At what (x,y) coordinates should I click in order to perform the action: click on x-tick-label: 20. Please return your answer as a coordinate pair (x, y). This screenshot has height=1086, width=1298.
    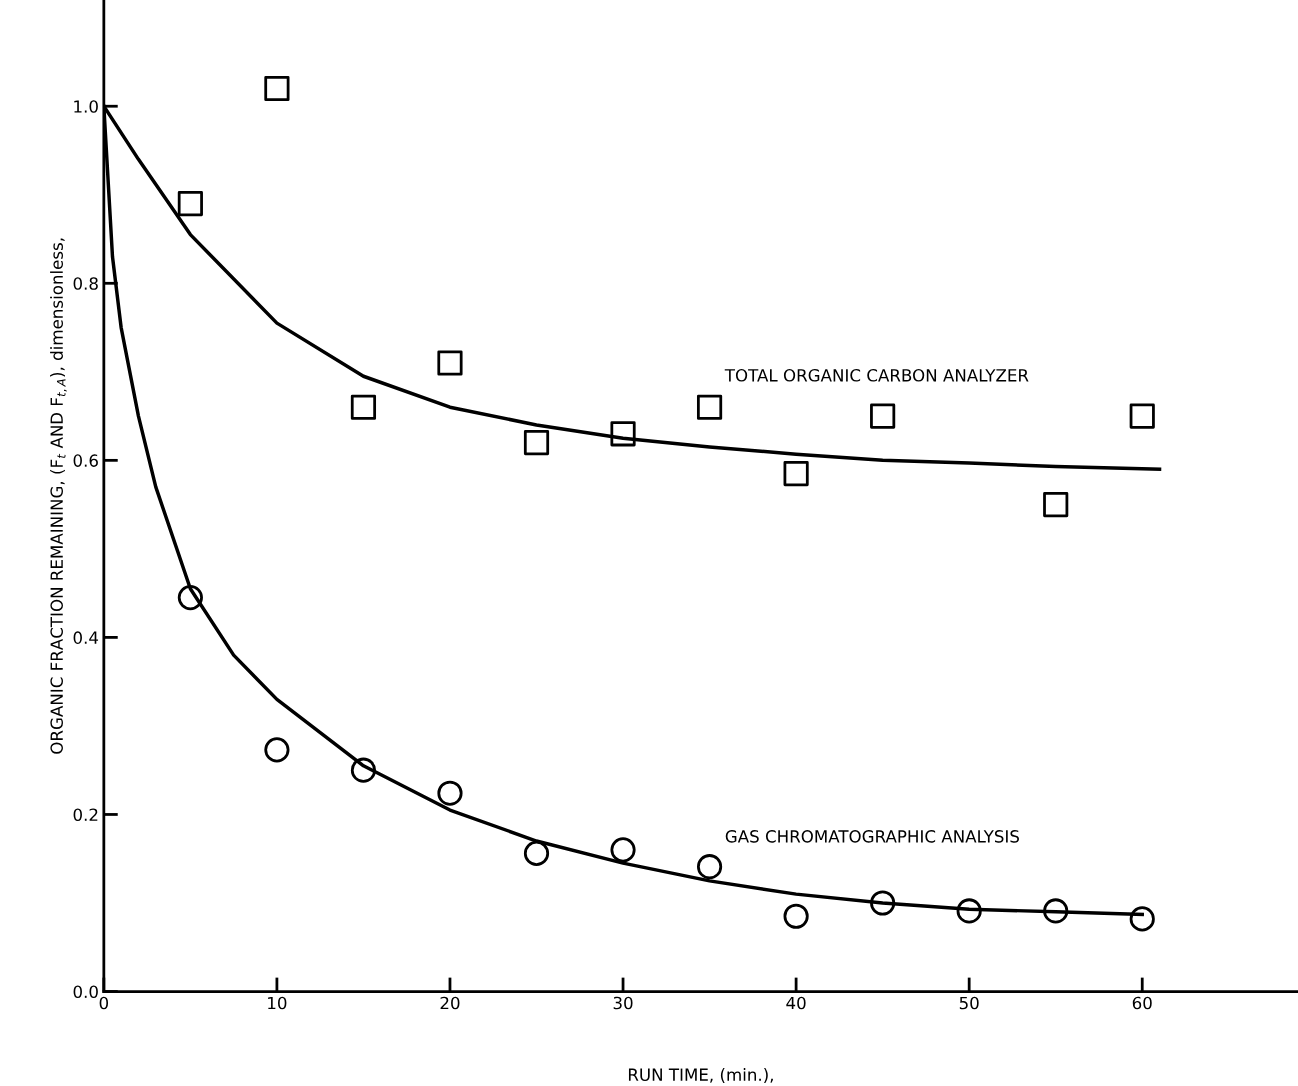
    Looking at the image, I should click on (450, 1003).